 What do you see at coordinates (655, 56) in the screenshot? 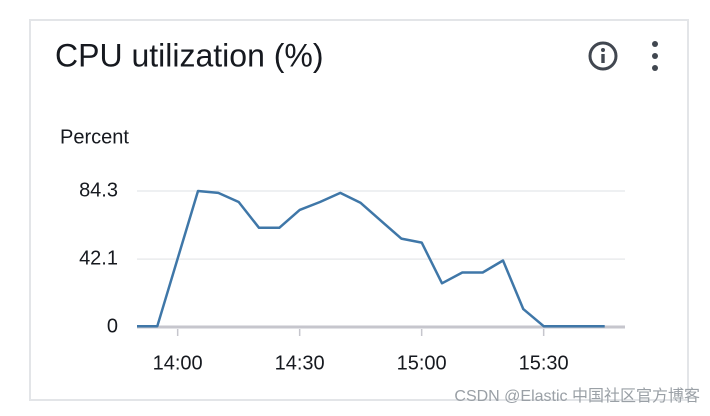
I see `menu-icon` at bounding box center [655, 56].